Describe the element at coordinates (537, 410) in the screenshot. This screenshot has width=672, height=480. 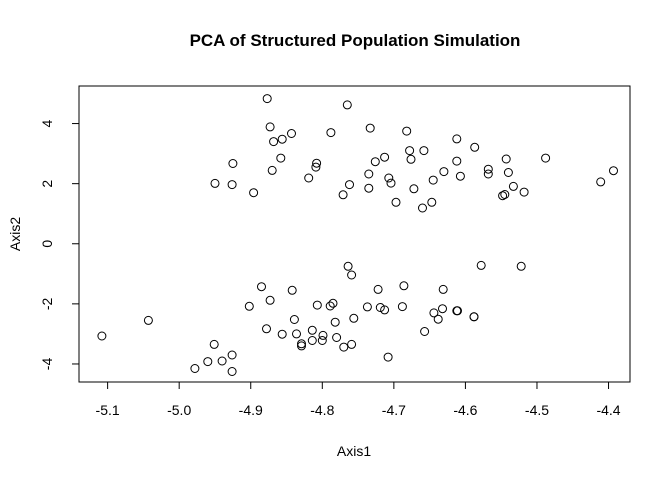
I see `x-tick-label: -4.5` at that location.